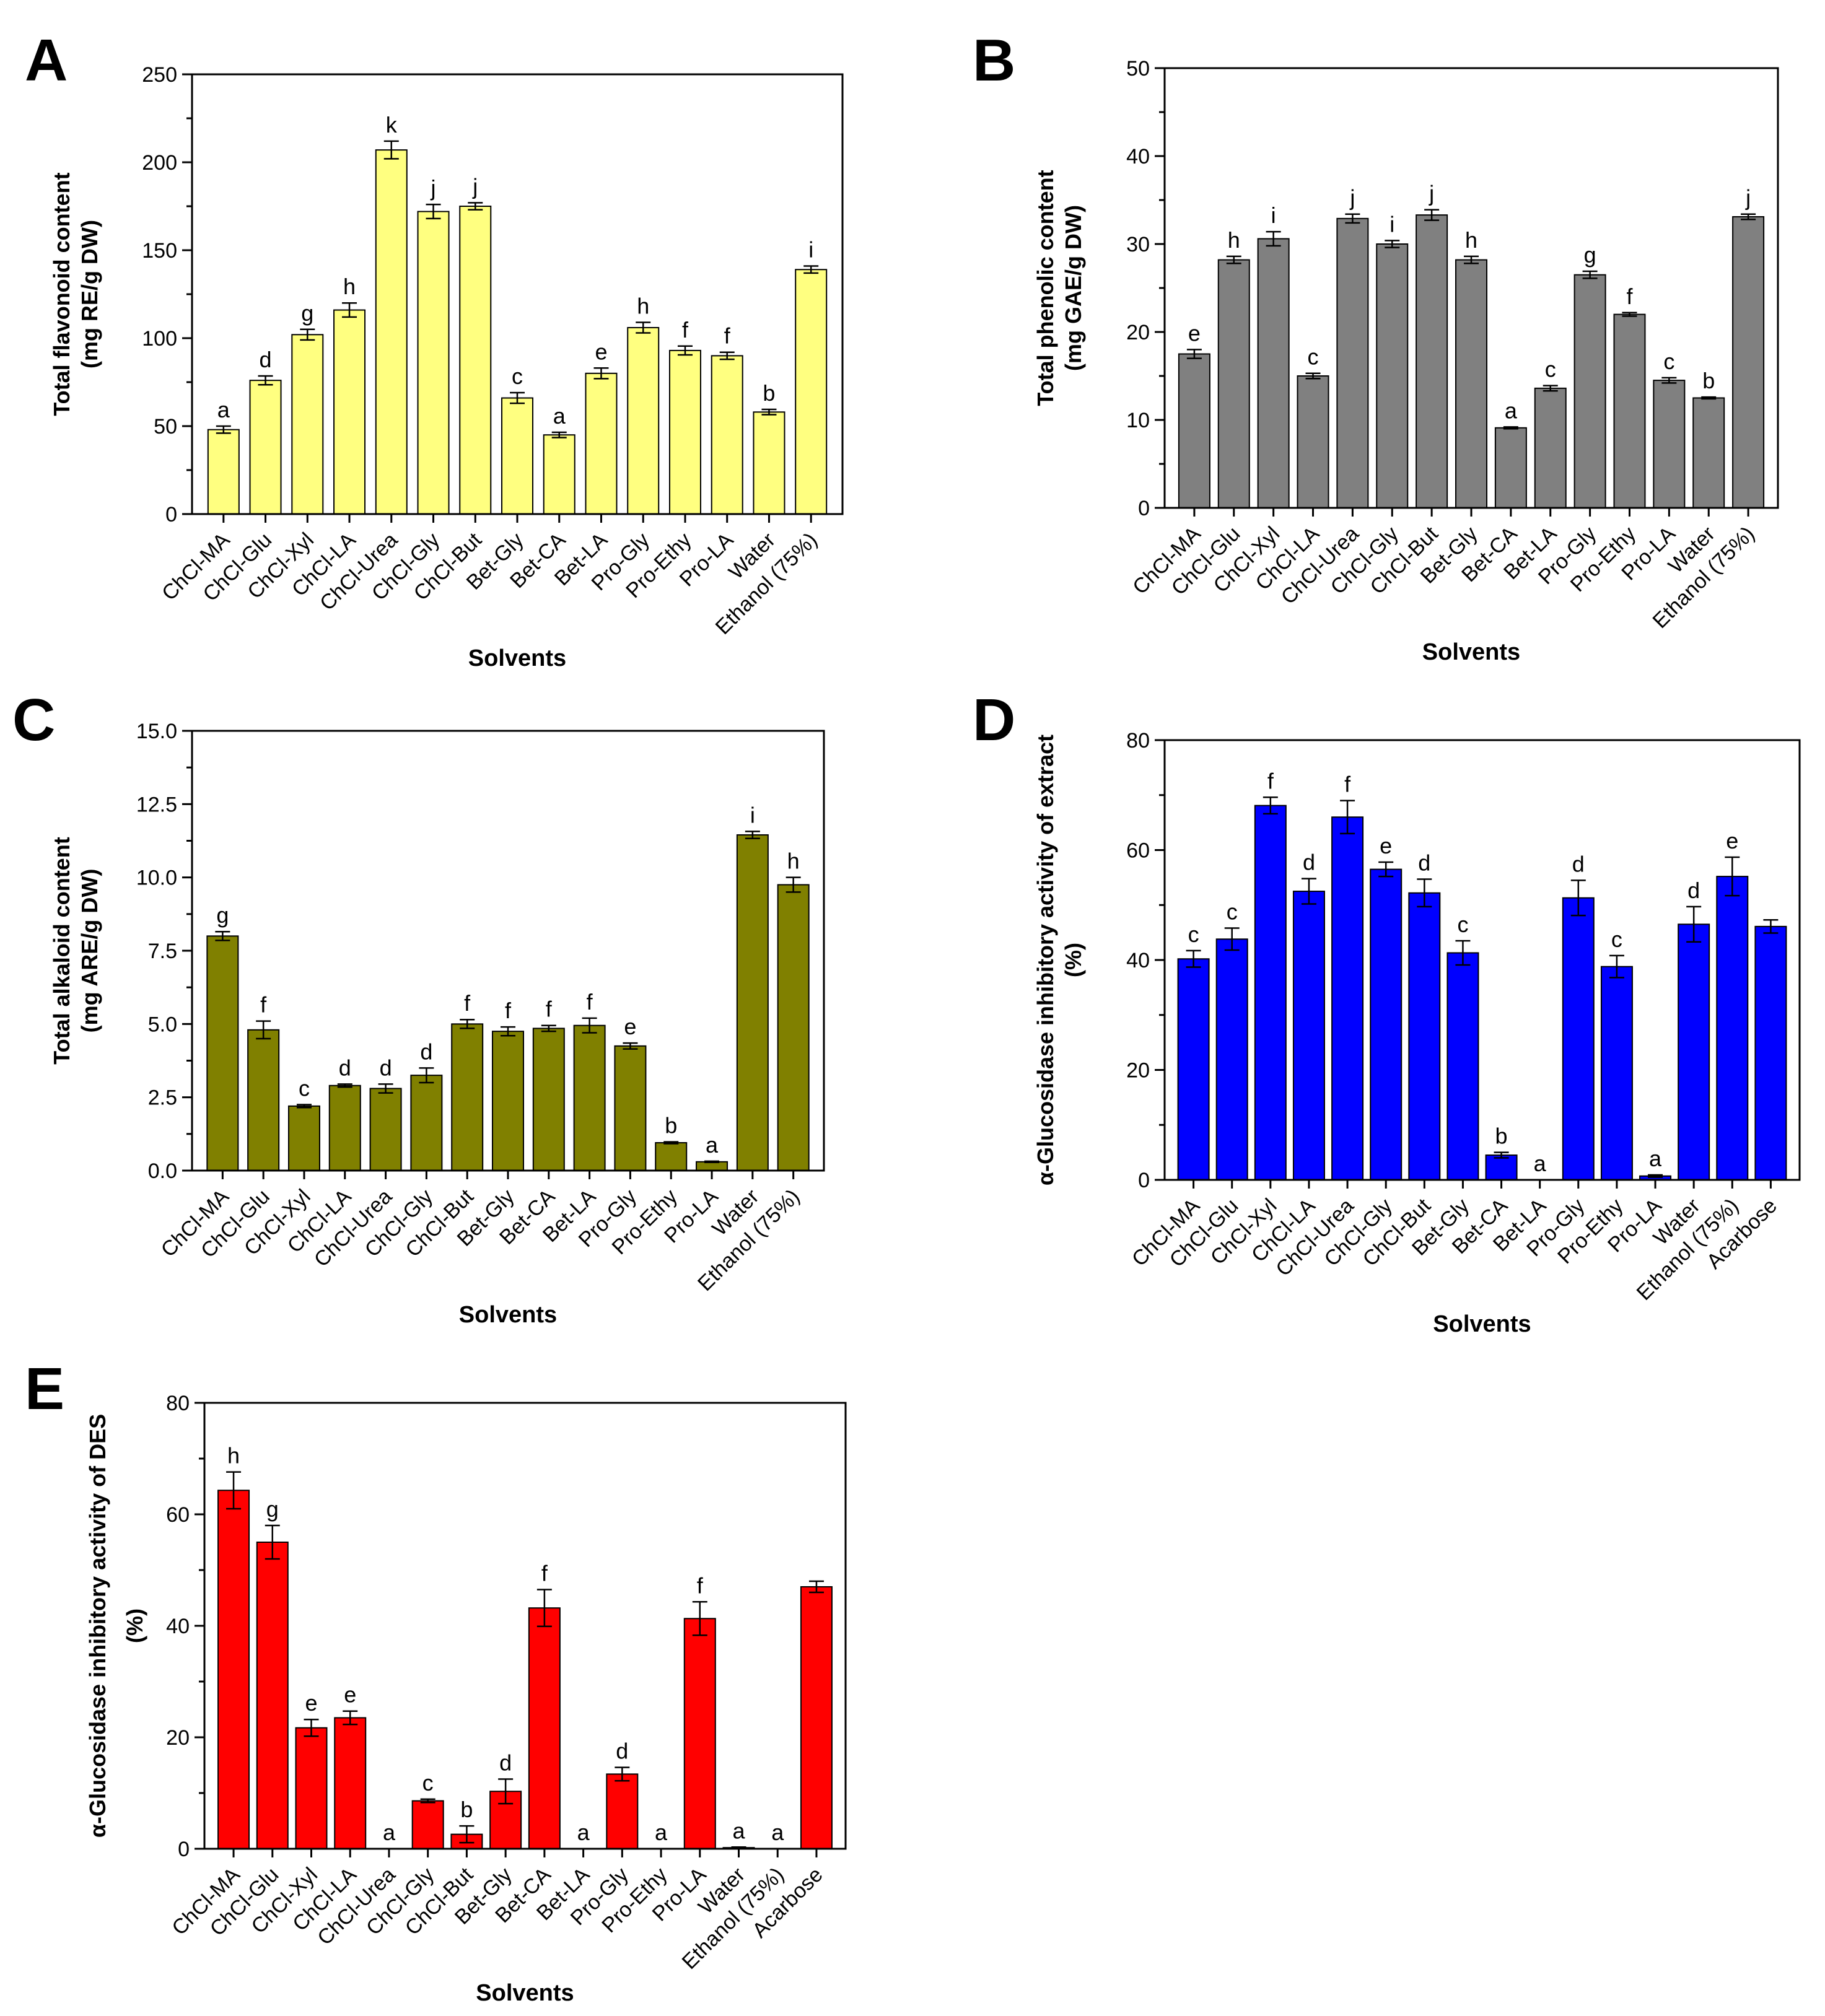 The height and width of the screenshot is (2016, 1825). I want to click on panel-letter: E, so click(44, 1389).